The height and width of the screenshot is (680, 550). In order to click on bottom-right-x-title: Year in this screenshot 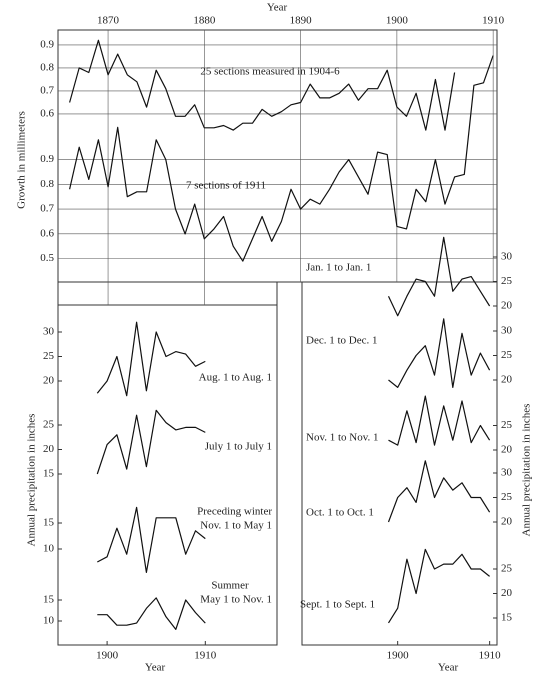, I will do `click(448, 668)`.